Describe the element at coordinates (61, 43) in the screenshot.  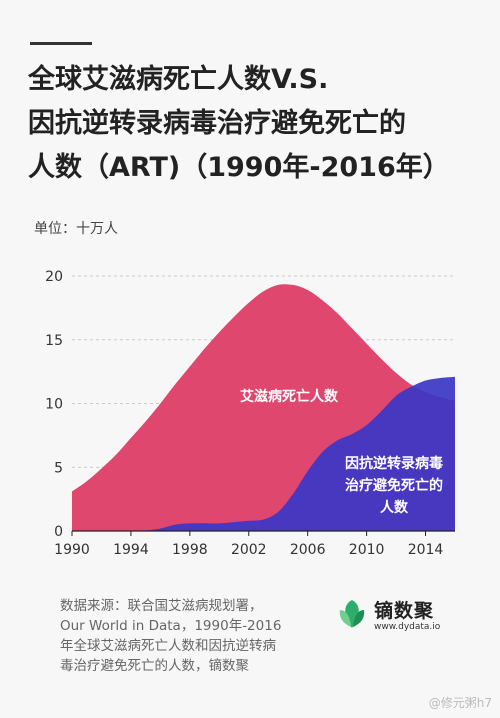
I see `top-rule` at that location.